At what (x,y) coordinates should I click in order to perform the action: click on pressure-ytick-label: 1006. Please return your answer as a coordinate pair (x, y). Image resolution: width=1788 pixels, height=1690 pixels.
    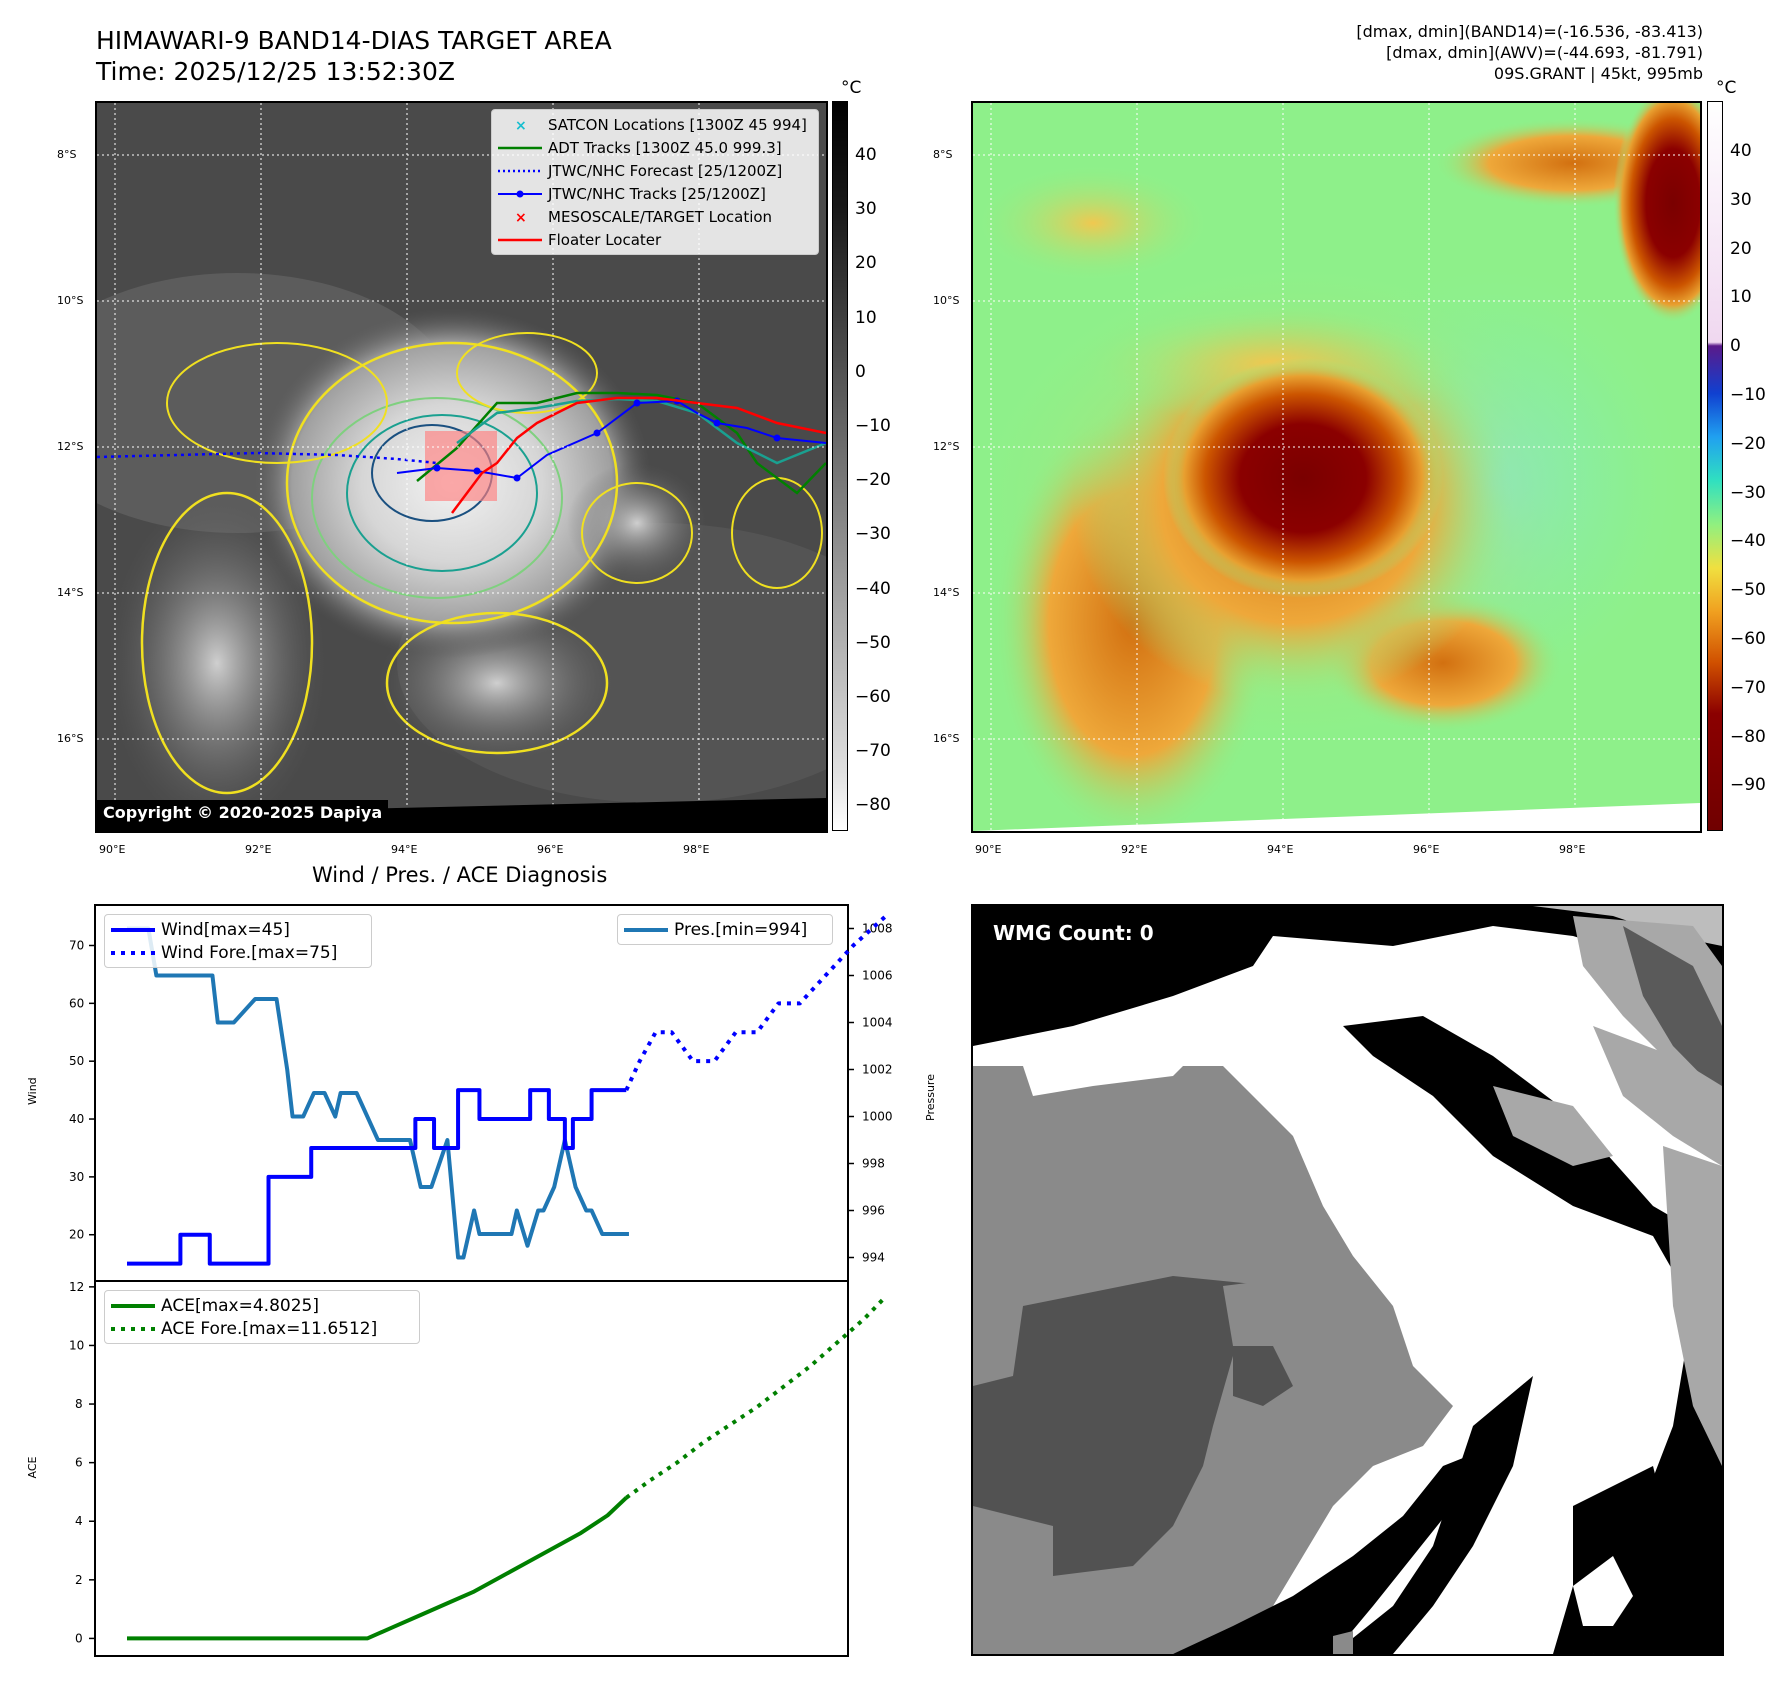
    Looking at the image, I should click on (877, 976).